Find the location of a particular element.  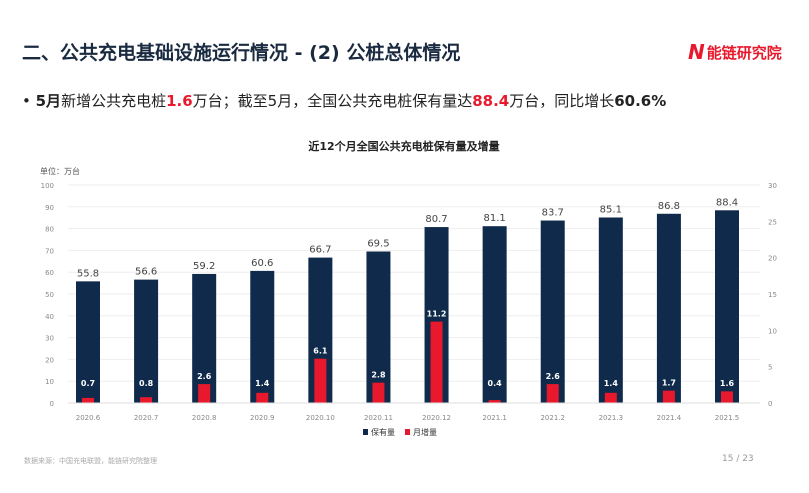

increment-data-label: 2.8 is located at coordinates (378, 375).